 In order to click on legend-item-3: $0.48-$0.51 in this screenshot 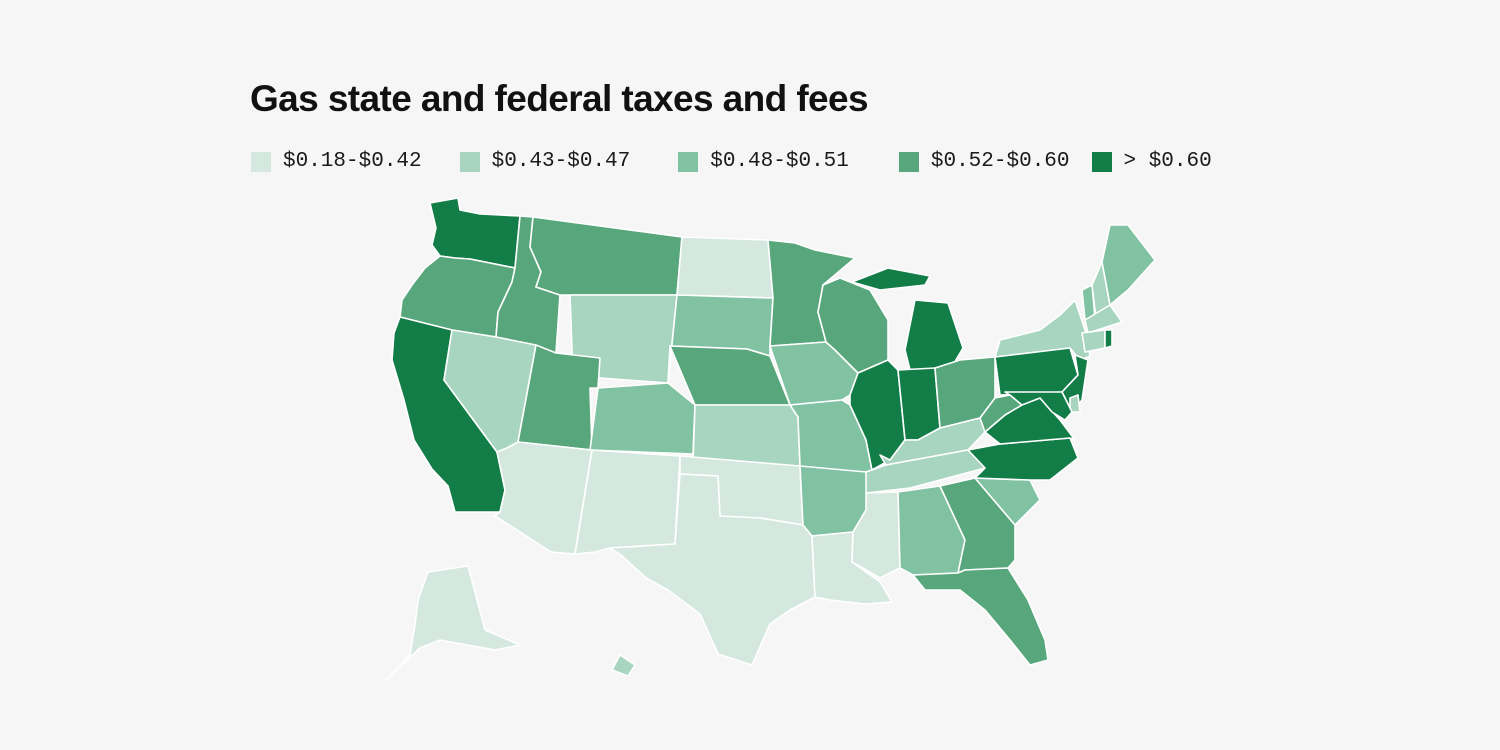, I will do `click(763, 161)`.